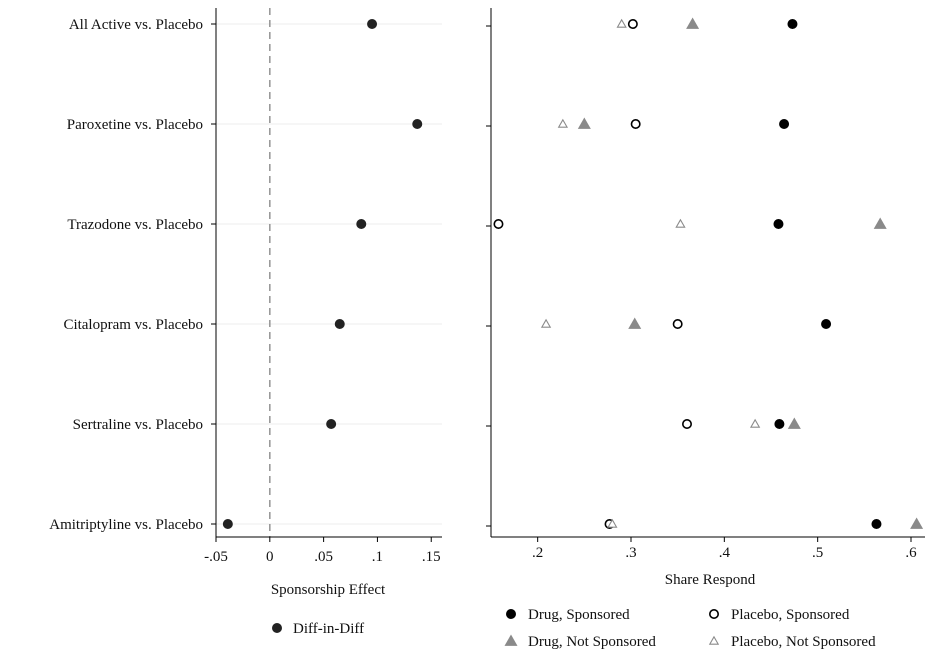  I want to click on right-x-tick-label: .2, so click(537, 553).